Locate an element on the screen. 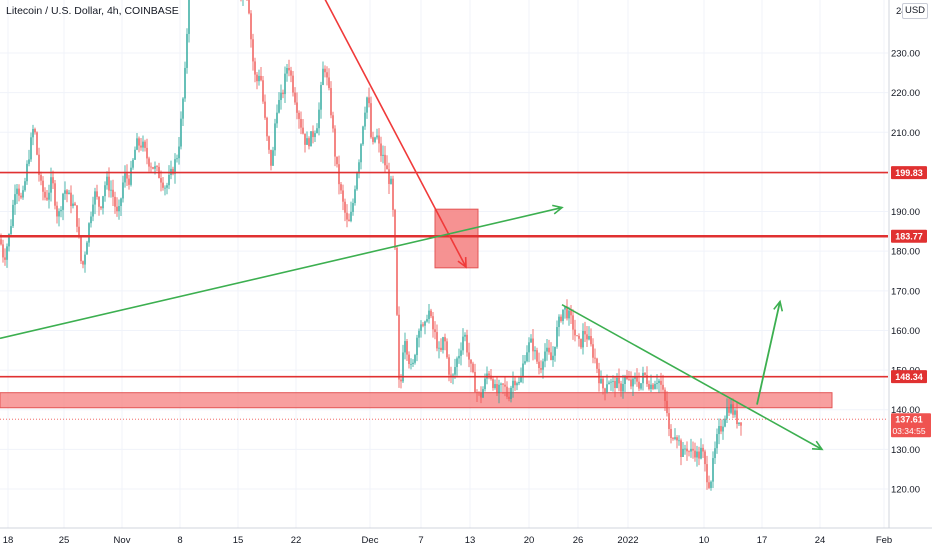 The image size is (932, 550). time-tick-label: Feb is located at coordinates (884, 540).